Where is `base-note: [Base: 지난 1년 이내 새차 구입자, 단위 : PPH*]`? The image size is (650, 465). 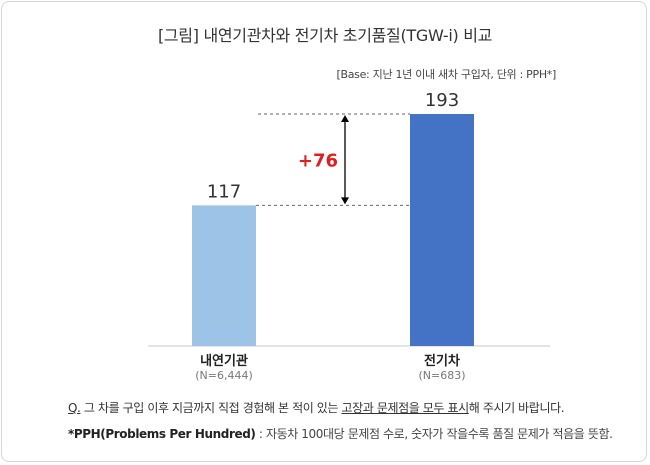 base-note: [Base: 지난 1년 이내 새차 구입자, 단위 : PPH*] is located at coordinates (446, 74).